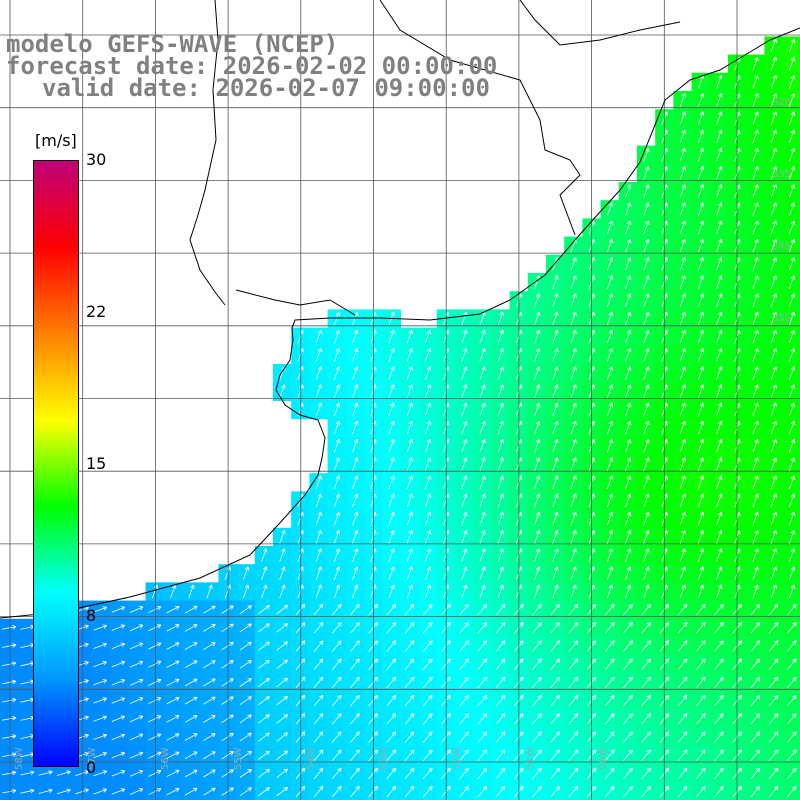 The width and height of the screenshot is (800, 800). I want to click on brazil-border, so click(480, 118).